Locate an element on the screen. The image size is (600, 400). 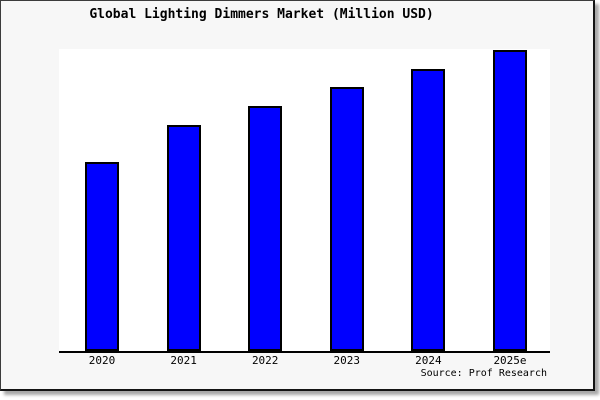
x-axis-line is located at coordinates (304, 352).